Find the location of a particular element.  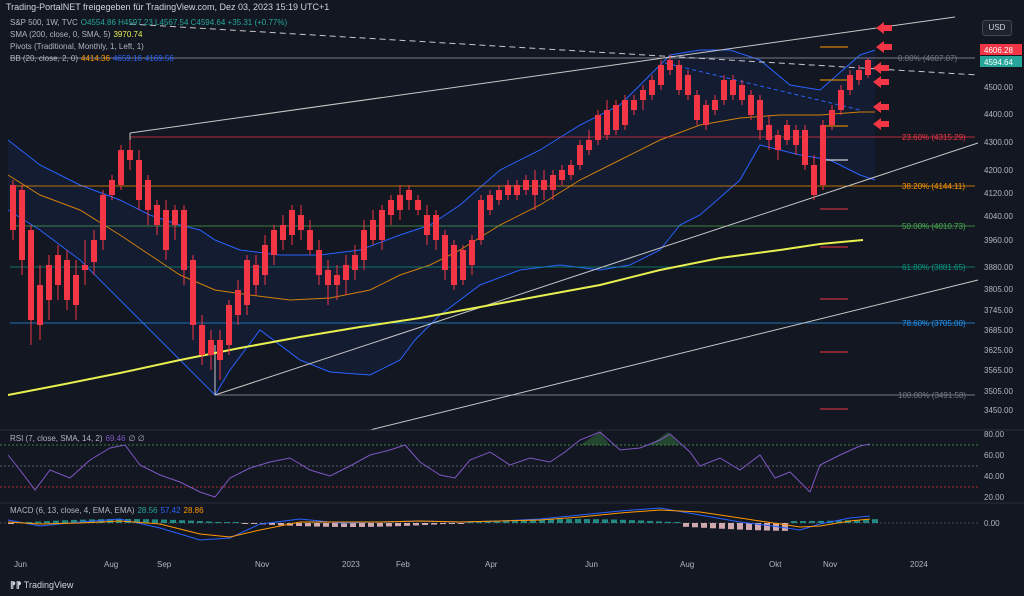

bb-upper-value: 4659.16 is located at coordinates (127, 58).